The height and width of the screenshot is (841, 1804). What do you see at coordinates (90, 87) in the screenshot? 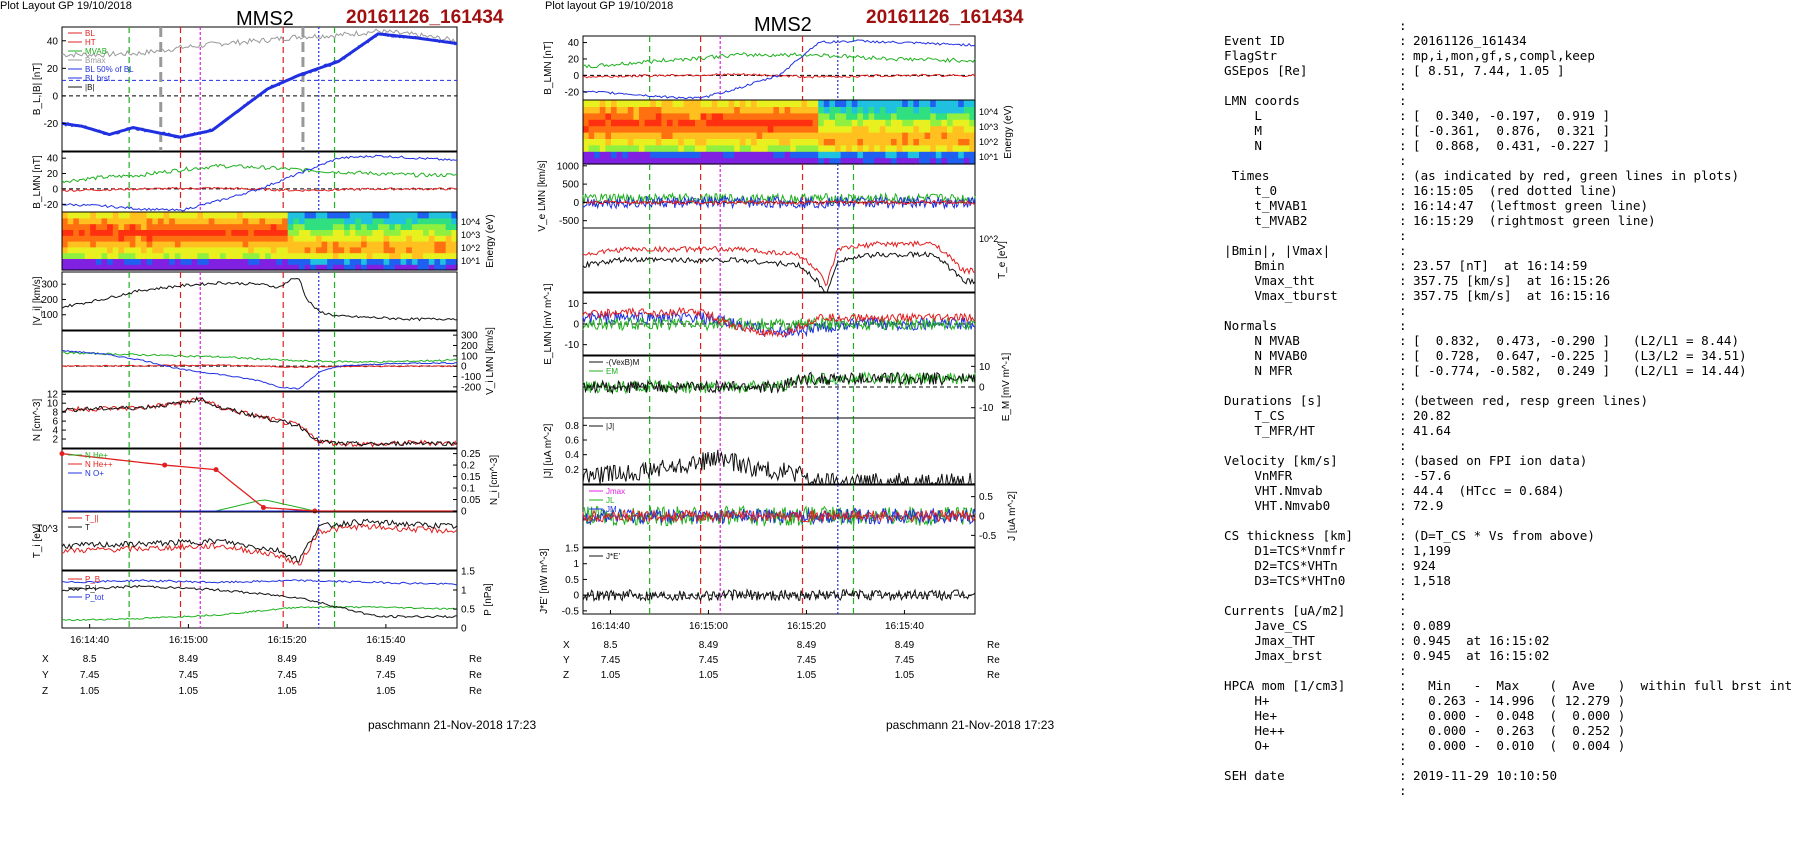
I see `legend-label: |B|` at bounding box center [90, 87].